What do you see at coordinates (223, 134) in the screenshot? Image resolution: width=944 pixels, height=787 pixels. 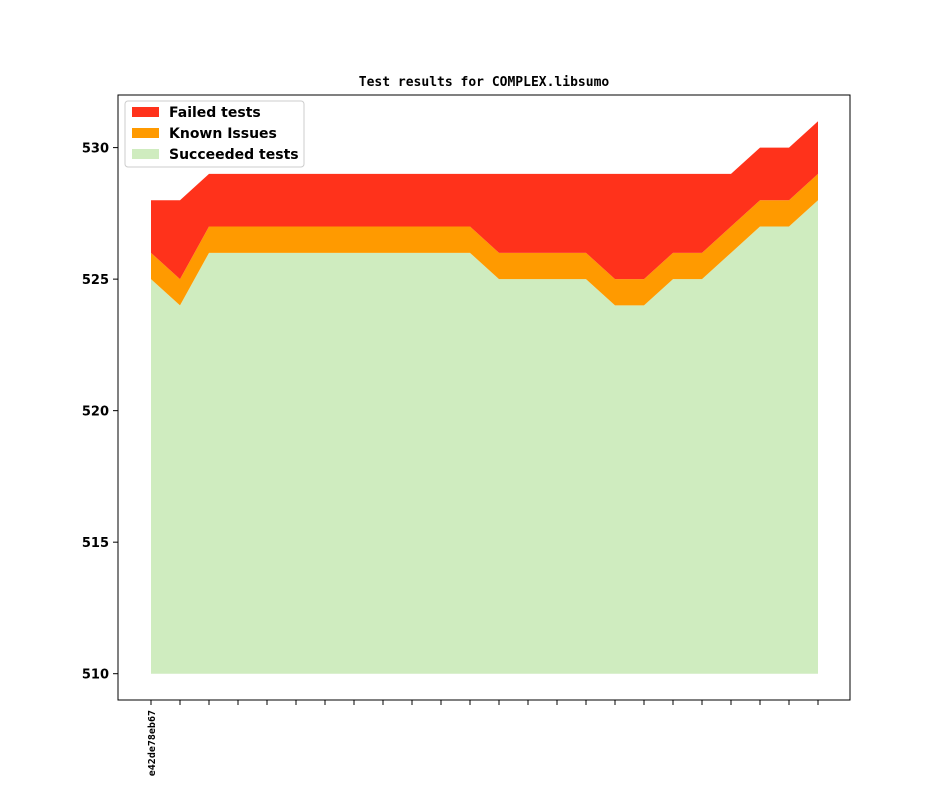 I see `legend-label-known-issues: Known Issues` at bounding box center [223, 134].